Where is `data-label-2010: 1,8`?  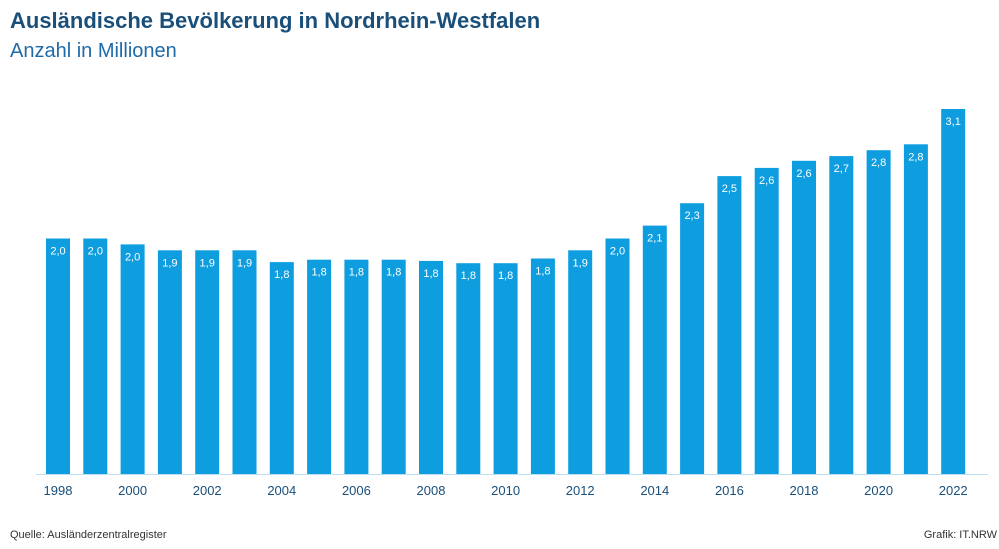
data-label-2010: 1,8 is located at coordinates (505, 276).